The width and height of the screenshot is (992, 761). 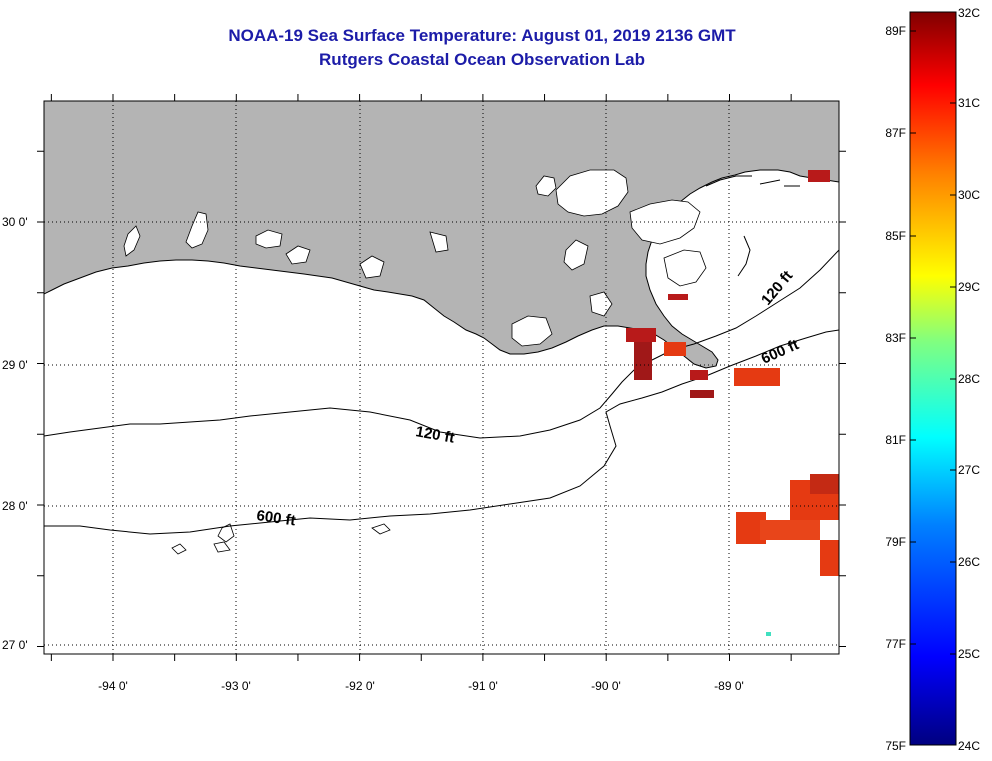 I want to click on lat-label: 29 0', so click(x=15, y=365).